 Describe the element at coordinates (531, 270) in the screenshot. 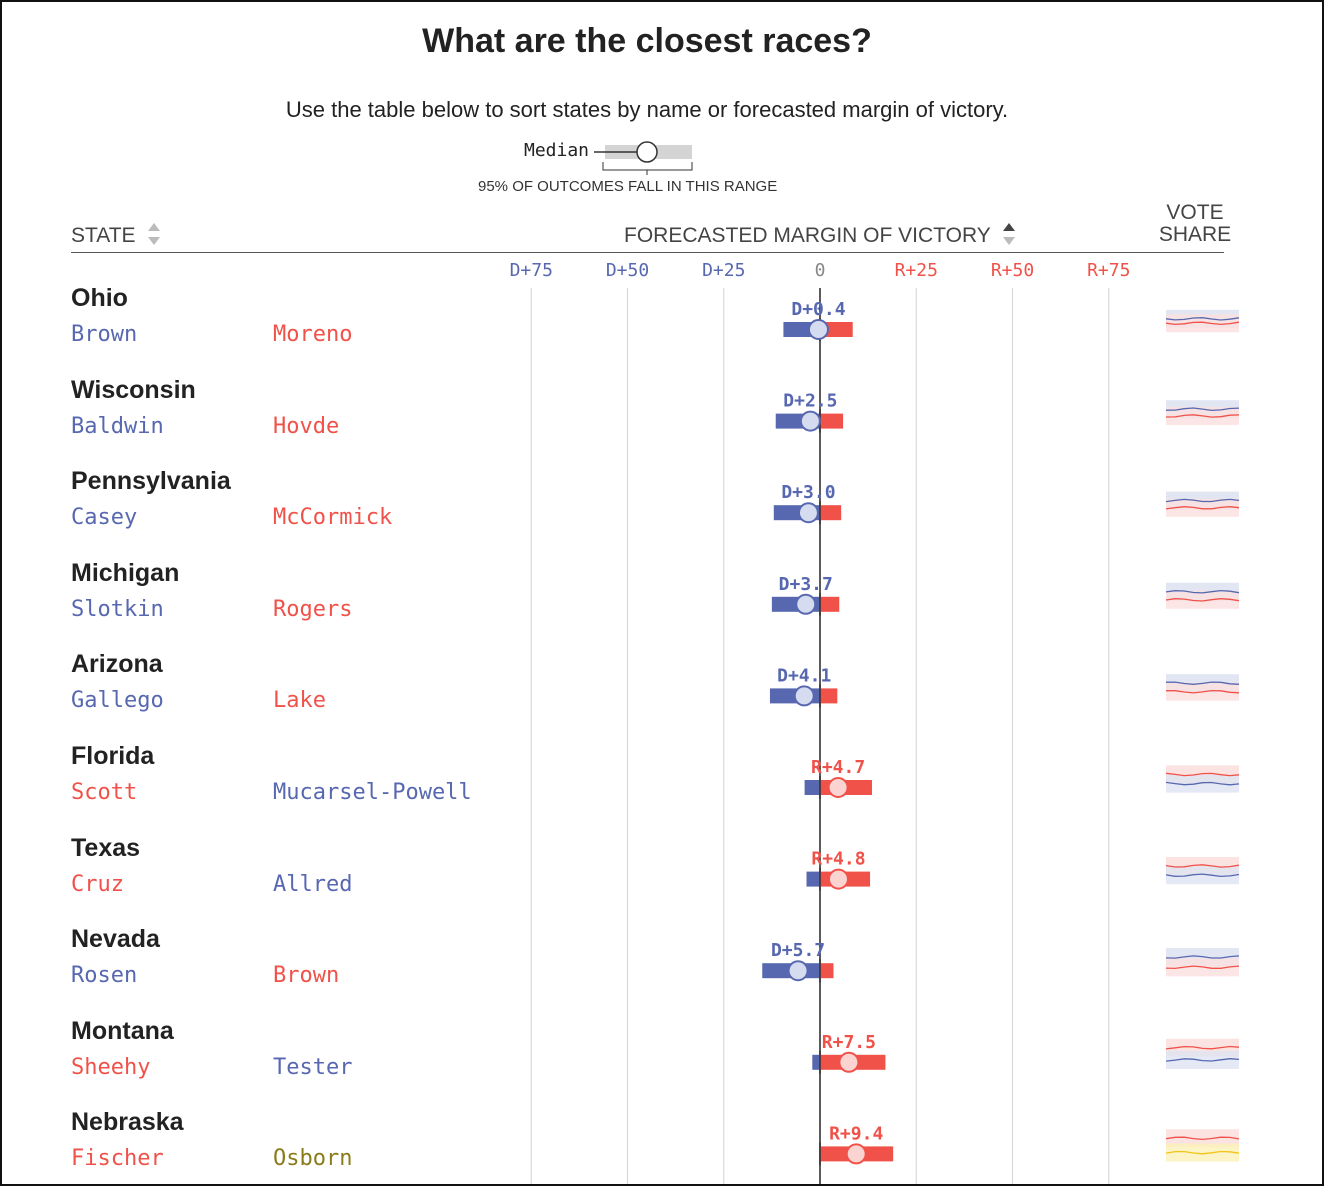

I see `axis-tick-label: D+75` at that location.